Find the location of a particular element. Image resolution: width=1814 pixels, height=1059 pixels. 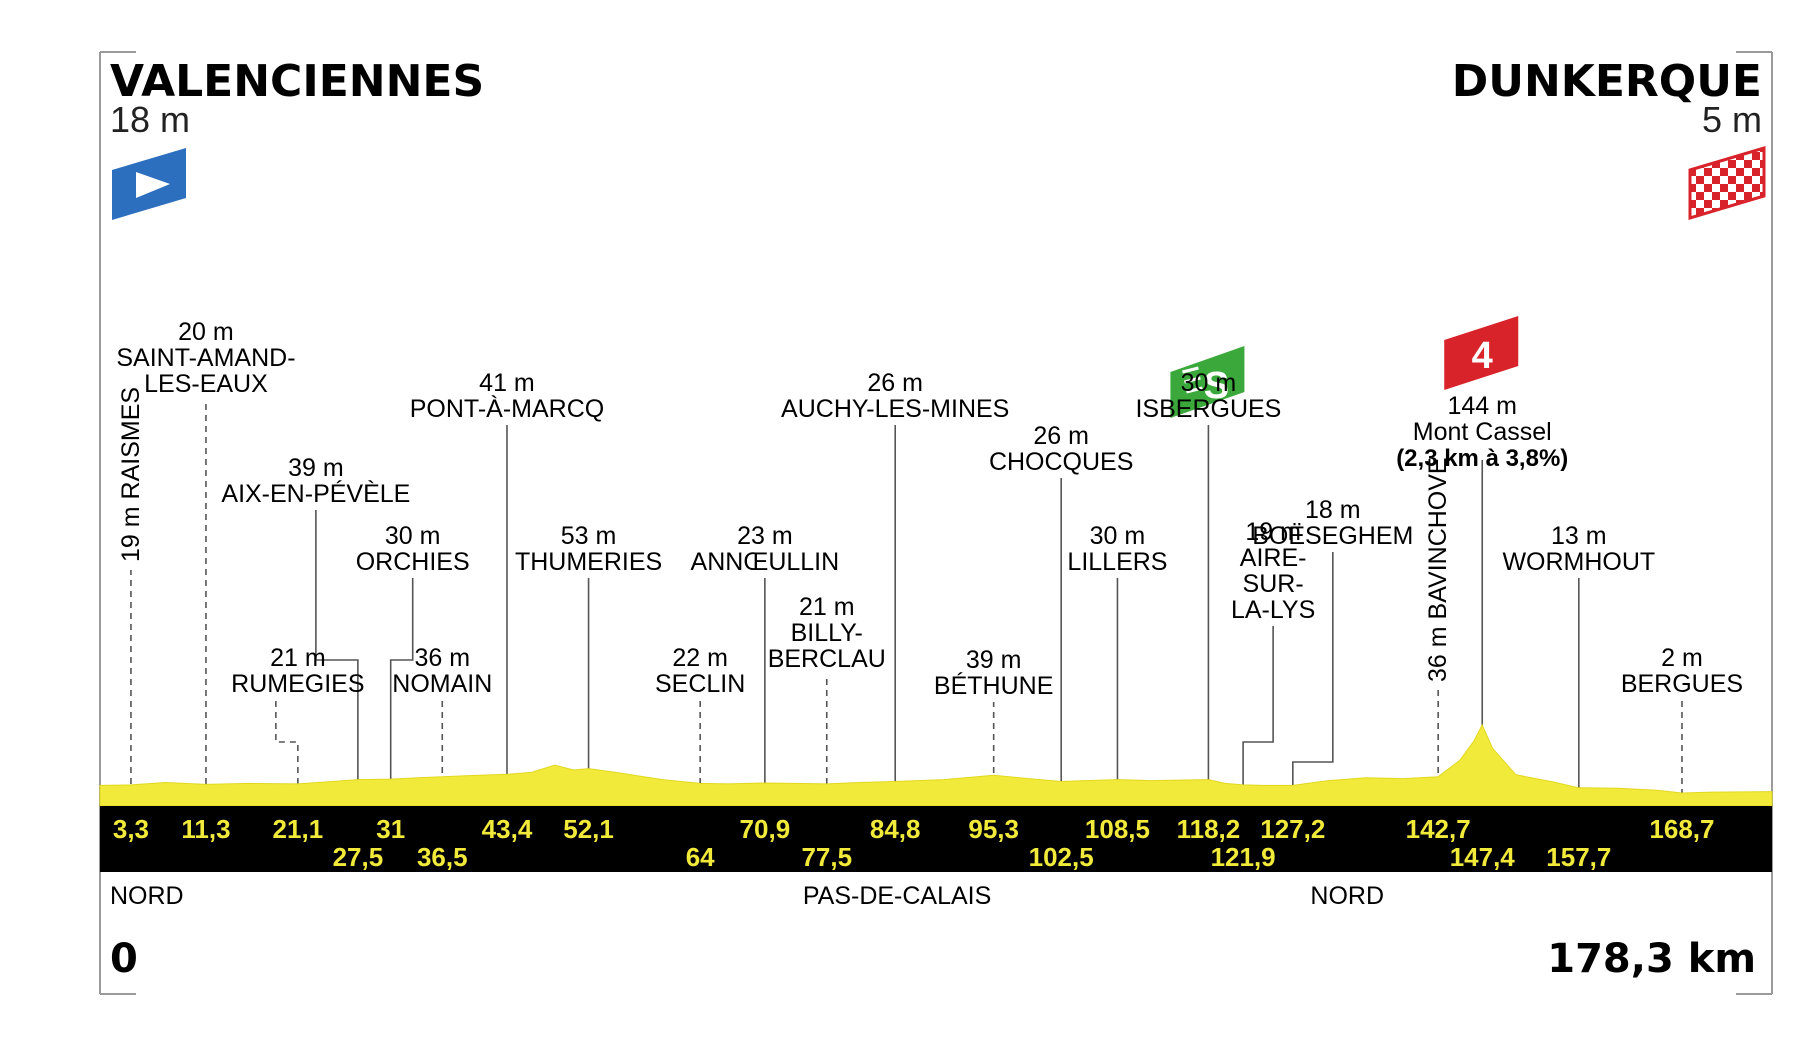

place-name: ORCHIES is located at coordinates (413, 562).